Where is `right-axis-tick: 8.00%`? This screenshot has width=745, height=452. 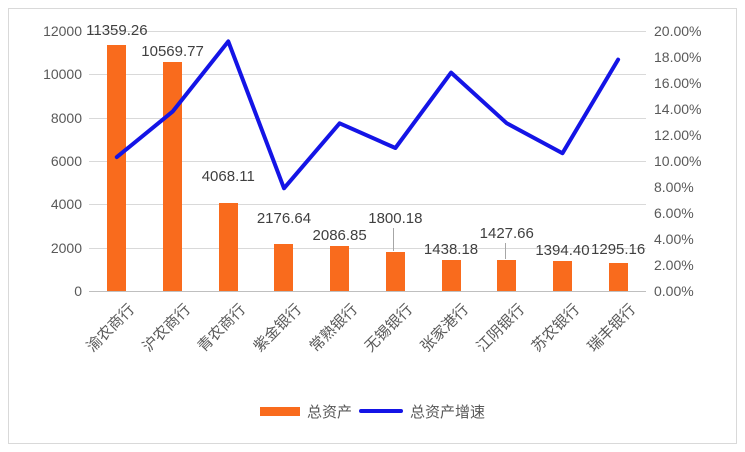
right-axis-tick: 8.00% is located at coordinates (674, 187).